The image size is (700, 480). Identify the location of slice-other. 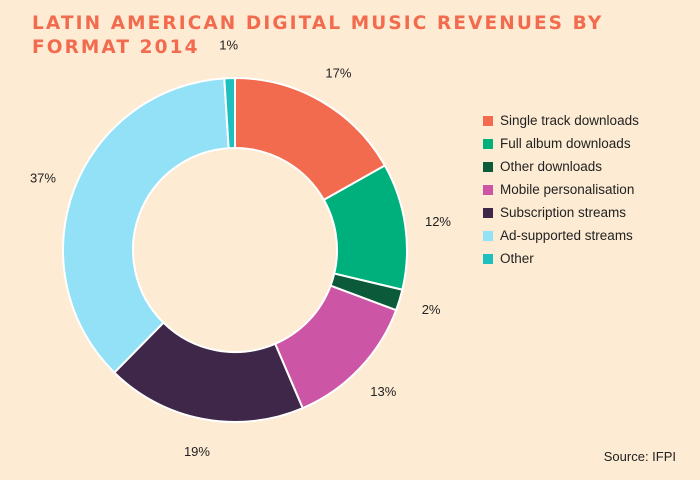
(229, 113).